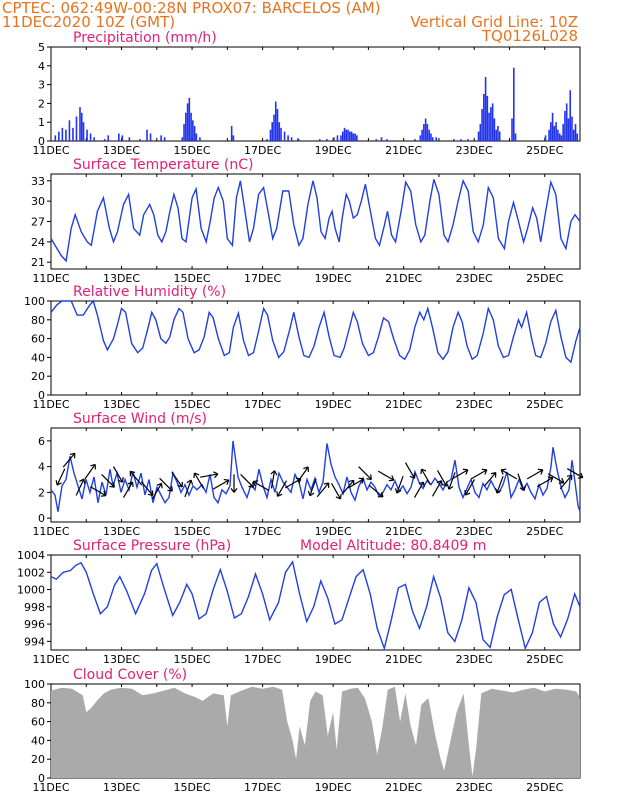 The height and width of the screenshot is (800, 618). What do you see at coordinates (393, 546) in the screenshot?
I see `panel-5-subtitle: Model Altitude: 80.8409 m` at bounding box center [393, 546].